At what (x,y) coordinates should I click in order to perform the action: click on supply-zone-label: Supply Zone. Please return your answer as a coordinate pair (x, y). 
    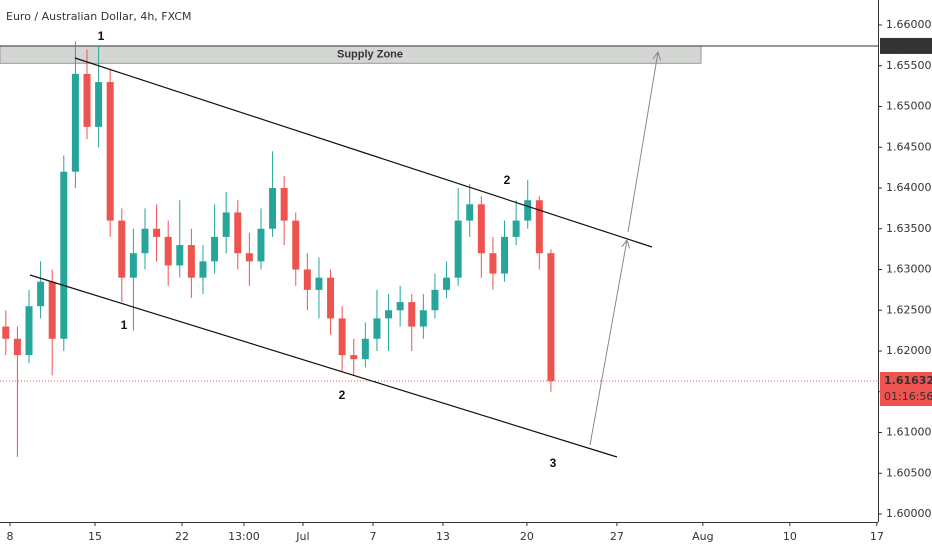
    Looking at the image, I should click on (370, 55).